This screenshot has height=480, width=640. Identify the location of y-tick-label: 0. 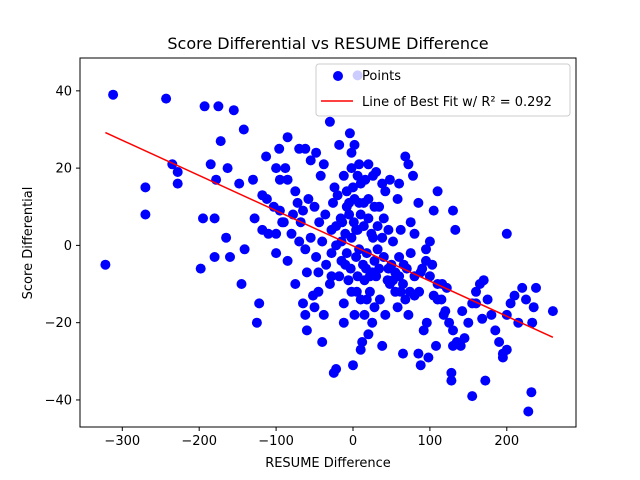
(68, 246).